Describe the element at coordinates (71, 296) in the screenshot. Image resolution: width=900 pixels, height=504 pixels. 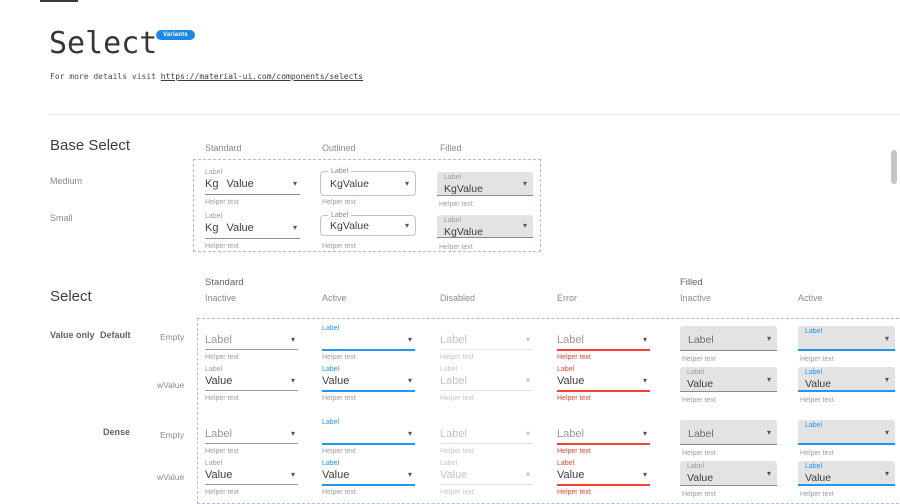
I see `select-grid-heading: Select` at that location.